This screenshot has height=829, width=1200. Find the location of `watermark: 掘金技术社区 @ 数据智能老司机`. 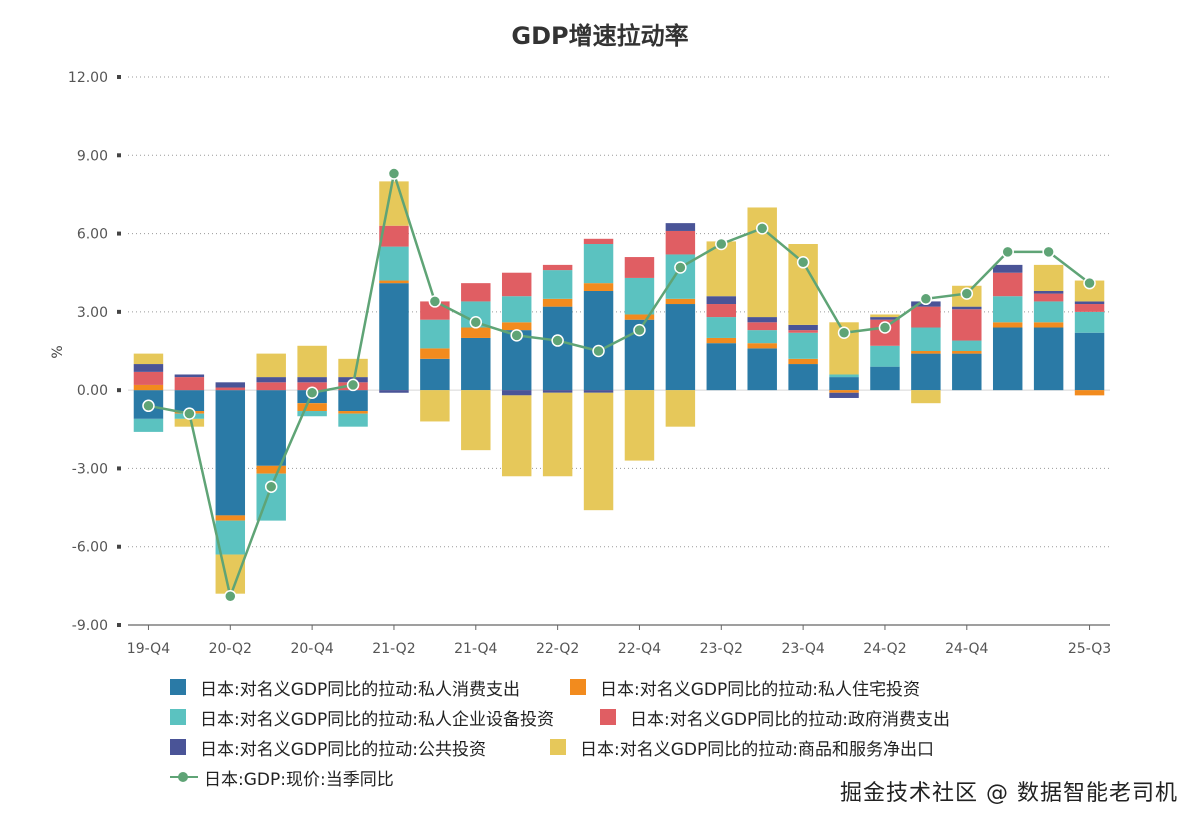

watermark: 掘金技术社区 @ 数据智能老司机 is located at coordinates (1009, 793).